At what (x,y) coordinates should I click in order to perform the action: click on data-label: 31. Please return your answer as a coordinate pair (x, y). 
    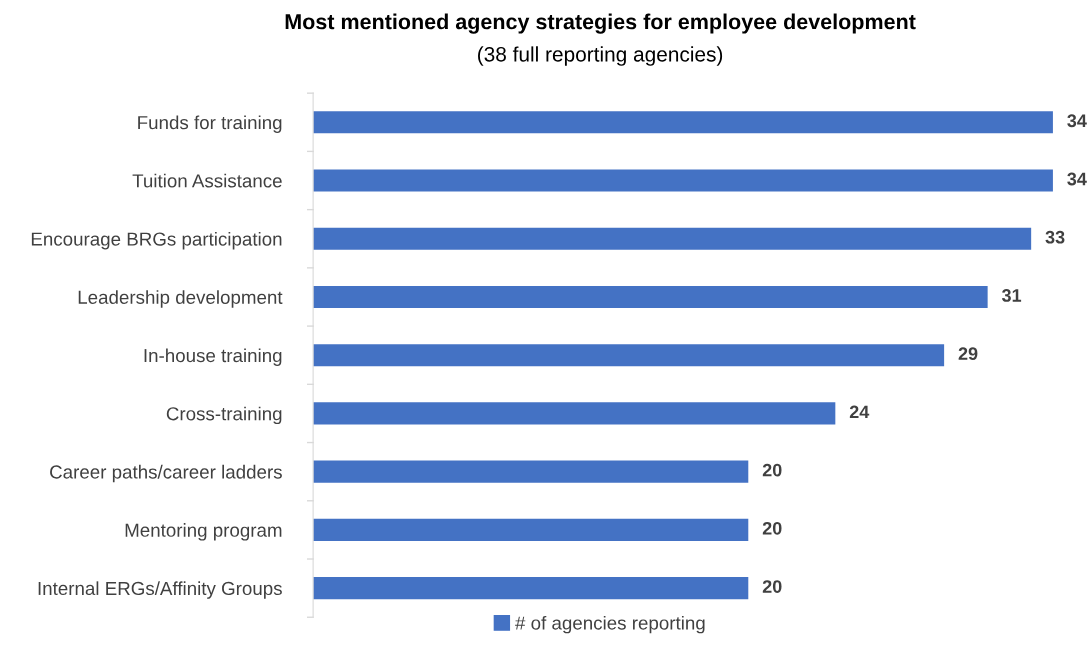
    Looking at the image, I should click on (1011, 295).